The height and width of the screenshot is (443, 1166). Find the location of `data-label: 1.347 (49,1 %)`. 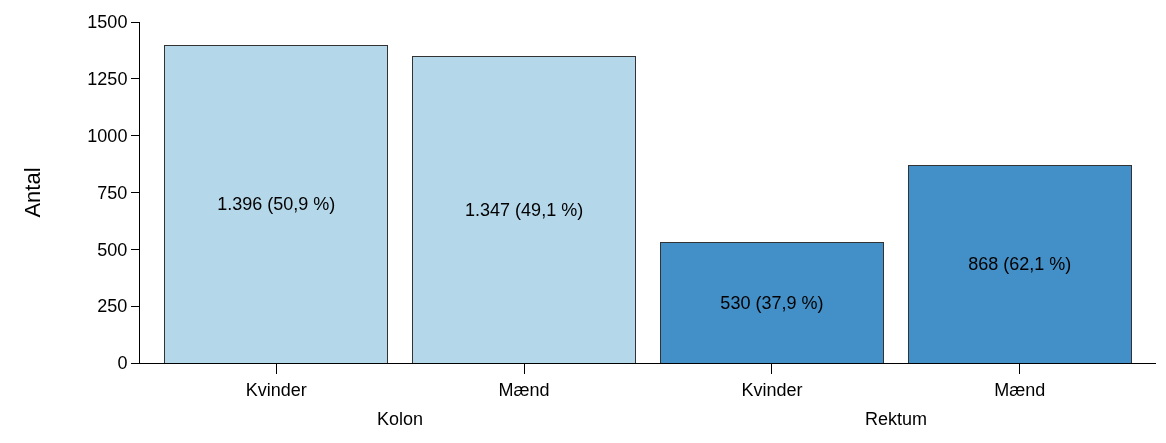

data-label: 1.347 (49,1 %) is located at coordinates (524, 209).